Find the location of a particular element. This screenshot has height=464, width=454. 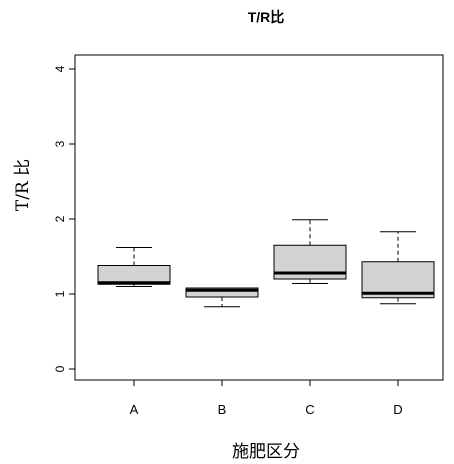

box-B is located at coordinates (222, 297).